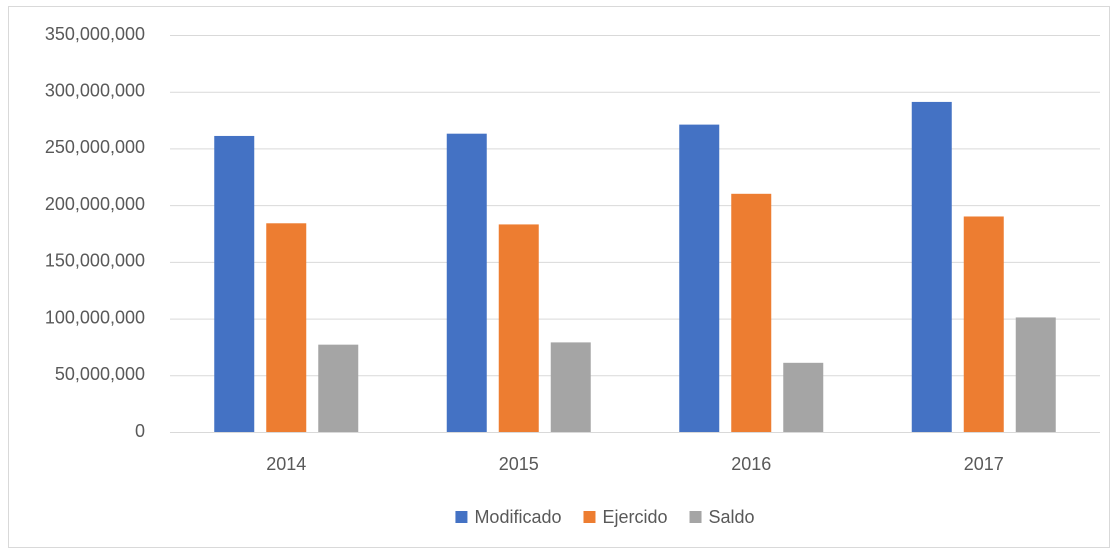 The height and width of the screenshot is (552, 1118). I want to click on legend-label: Ejercido, so click(634, 517).